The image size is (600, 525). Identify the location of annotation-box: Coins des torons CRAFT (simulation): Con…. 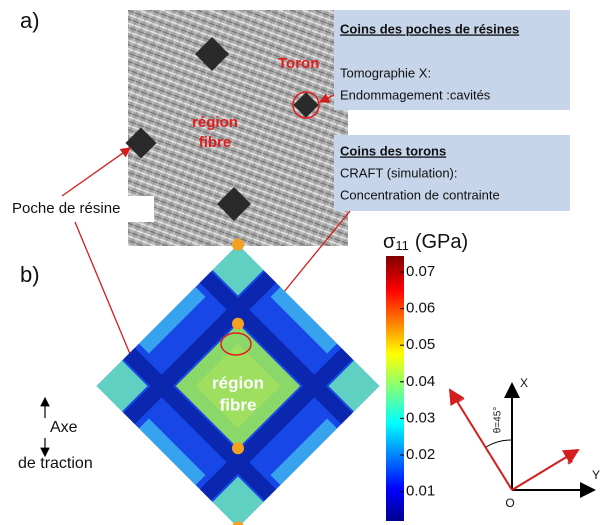
(452, 173).